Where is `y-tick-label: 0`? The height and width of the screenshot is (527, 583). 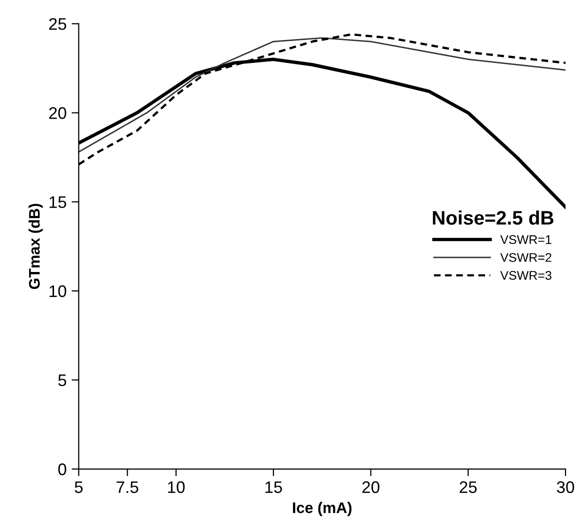 y-tick-label: 0 is located at coordinates (62, 469).